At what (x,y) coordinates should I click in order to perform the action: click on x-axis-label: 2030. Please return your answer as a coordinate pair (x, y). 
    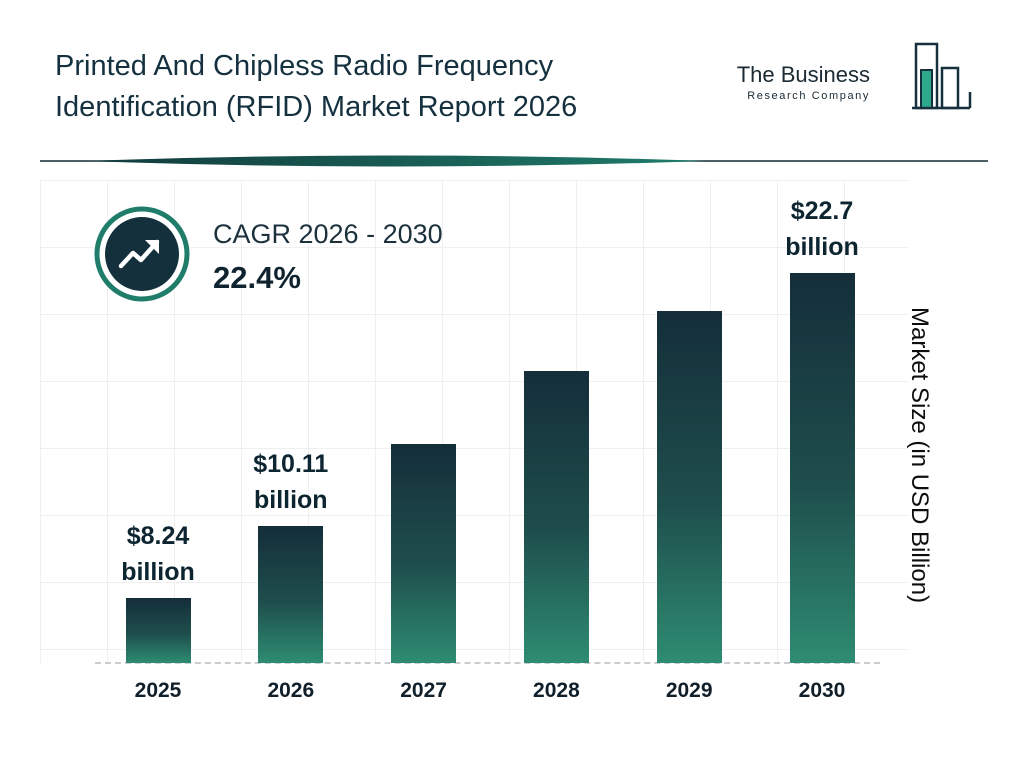
    Looking at the image, I should click on (822, 690).